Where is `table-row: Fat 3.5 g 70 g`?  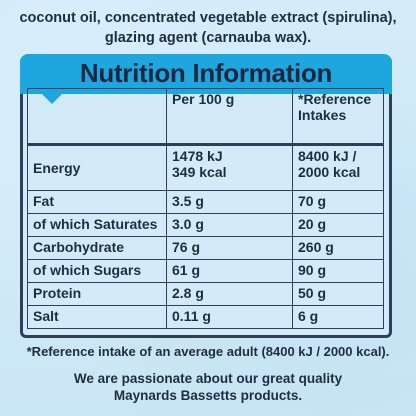 table-row: Fat 3.5 g 70 g is located at coordinates (205, 202).